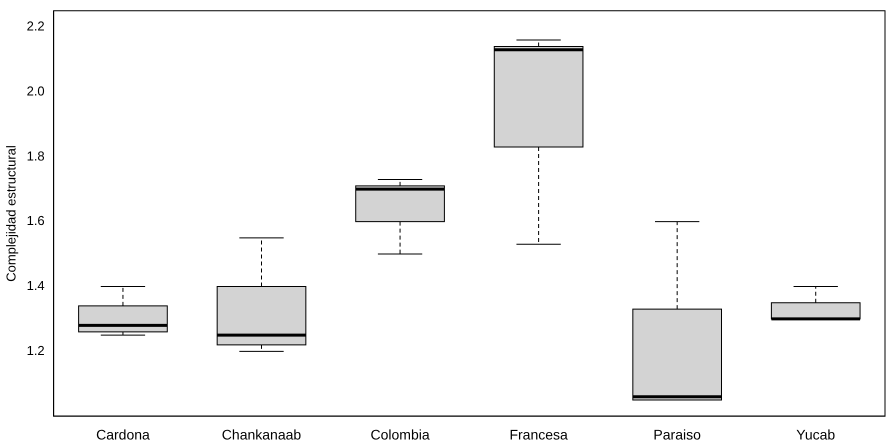 The height and width of the screenshot is (447, 887). I want to click on x-tick-label: Colombia, so click(400, 434).